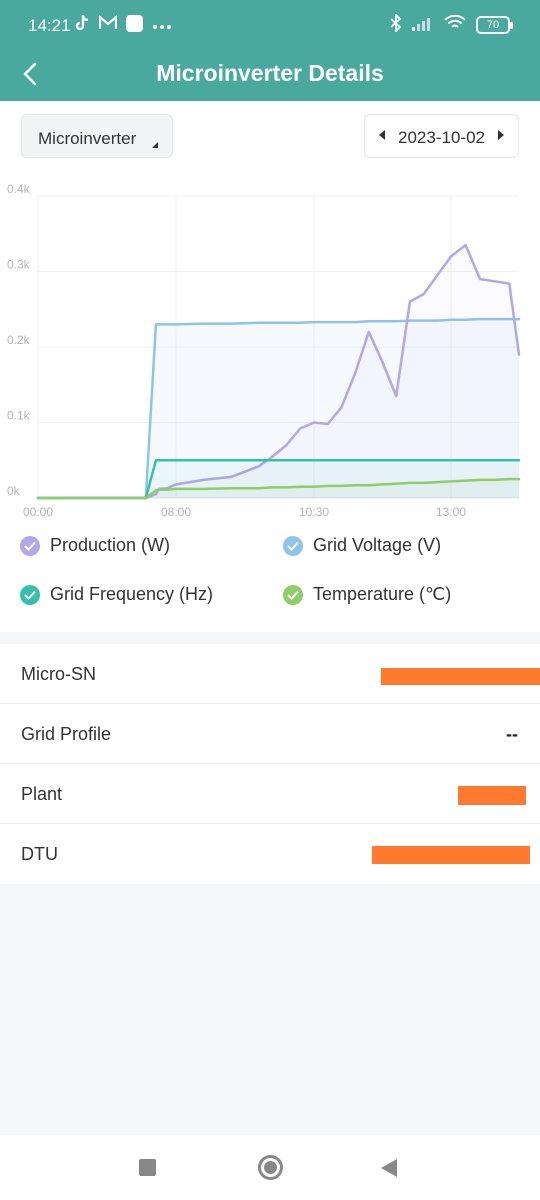  I want to click on back-button, so click(389, 1168).